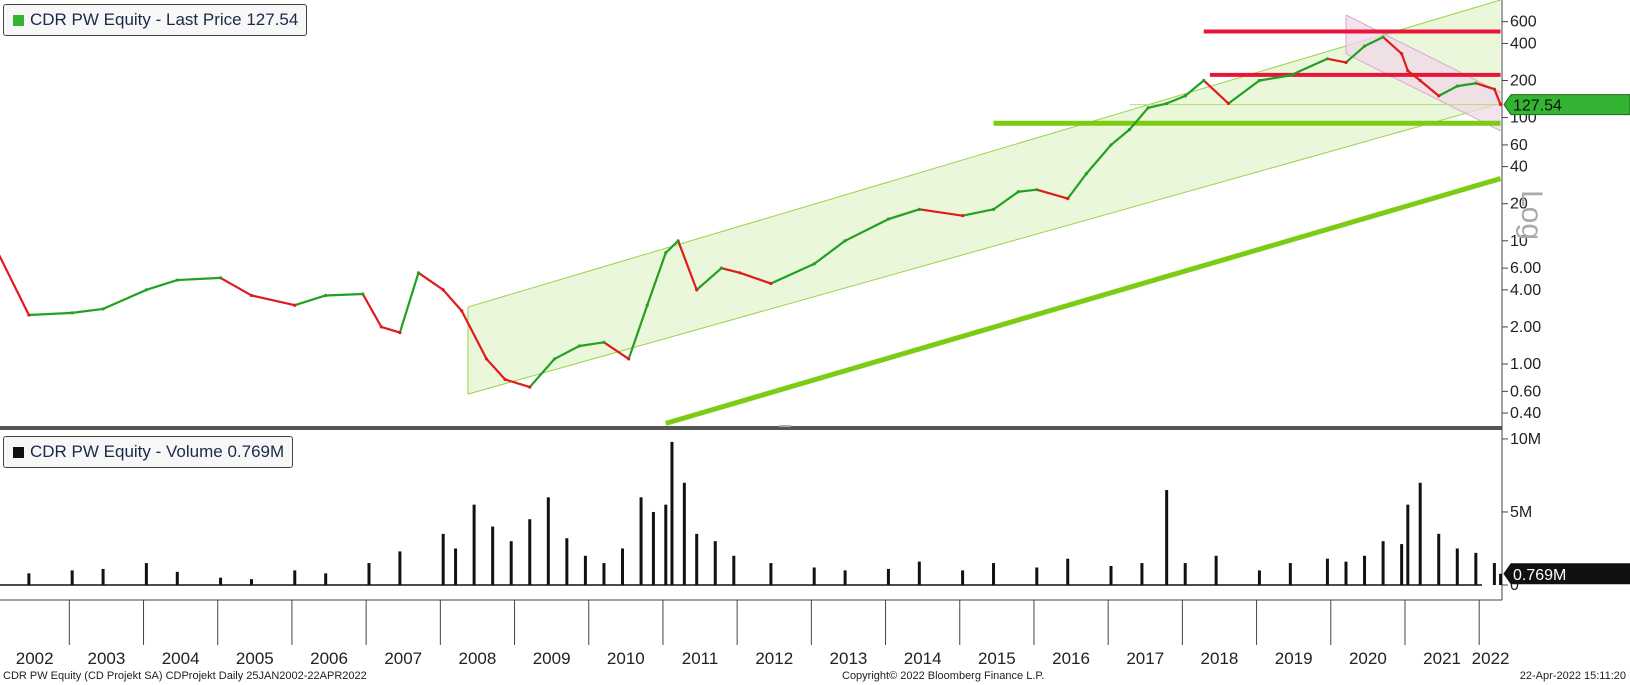  What do you see at coordinates (1525, 391) in the screenshot?
I see `price-tick-label: 0.60` at bounding box center [1525, 391].